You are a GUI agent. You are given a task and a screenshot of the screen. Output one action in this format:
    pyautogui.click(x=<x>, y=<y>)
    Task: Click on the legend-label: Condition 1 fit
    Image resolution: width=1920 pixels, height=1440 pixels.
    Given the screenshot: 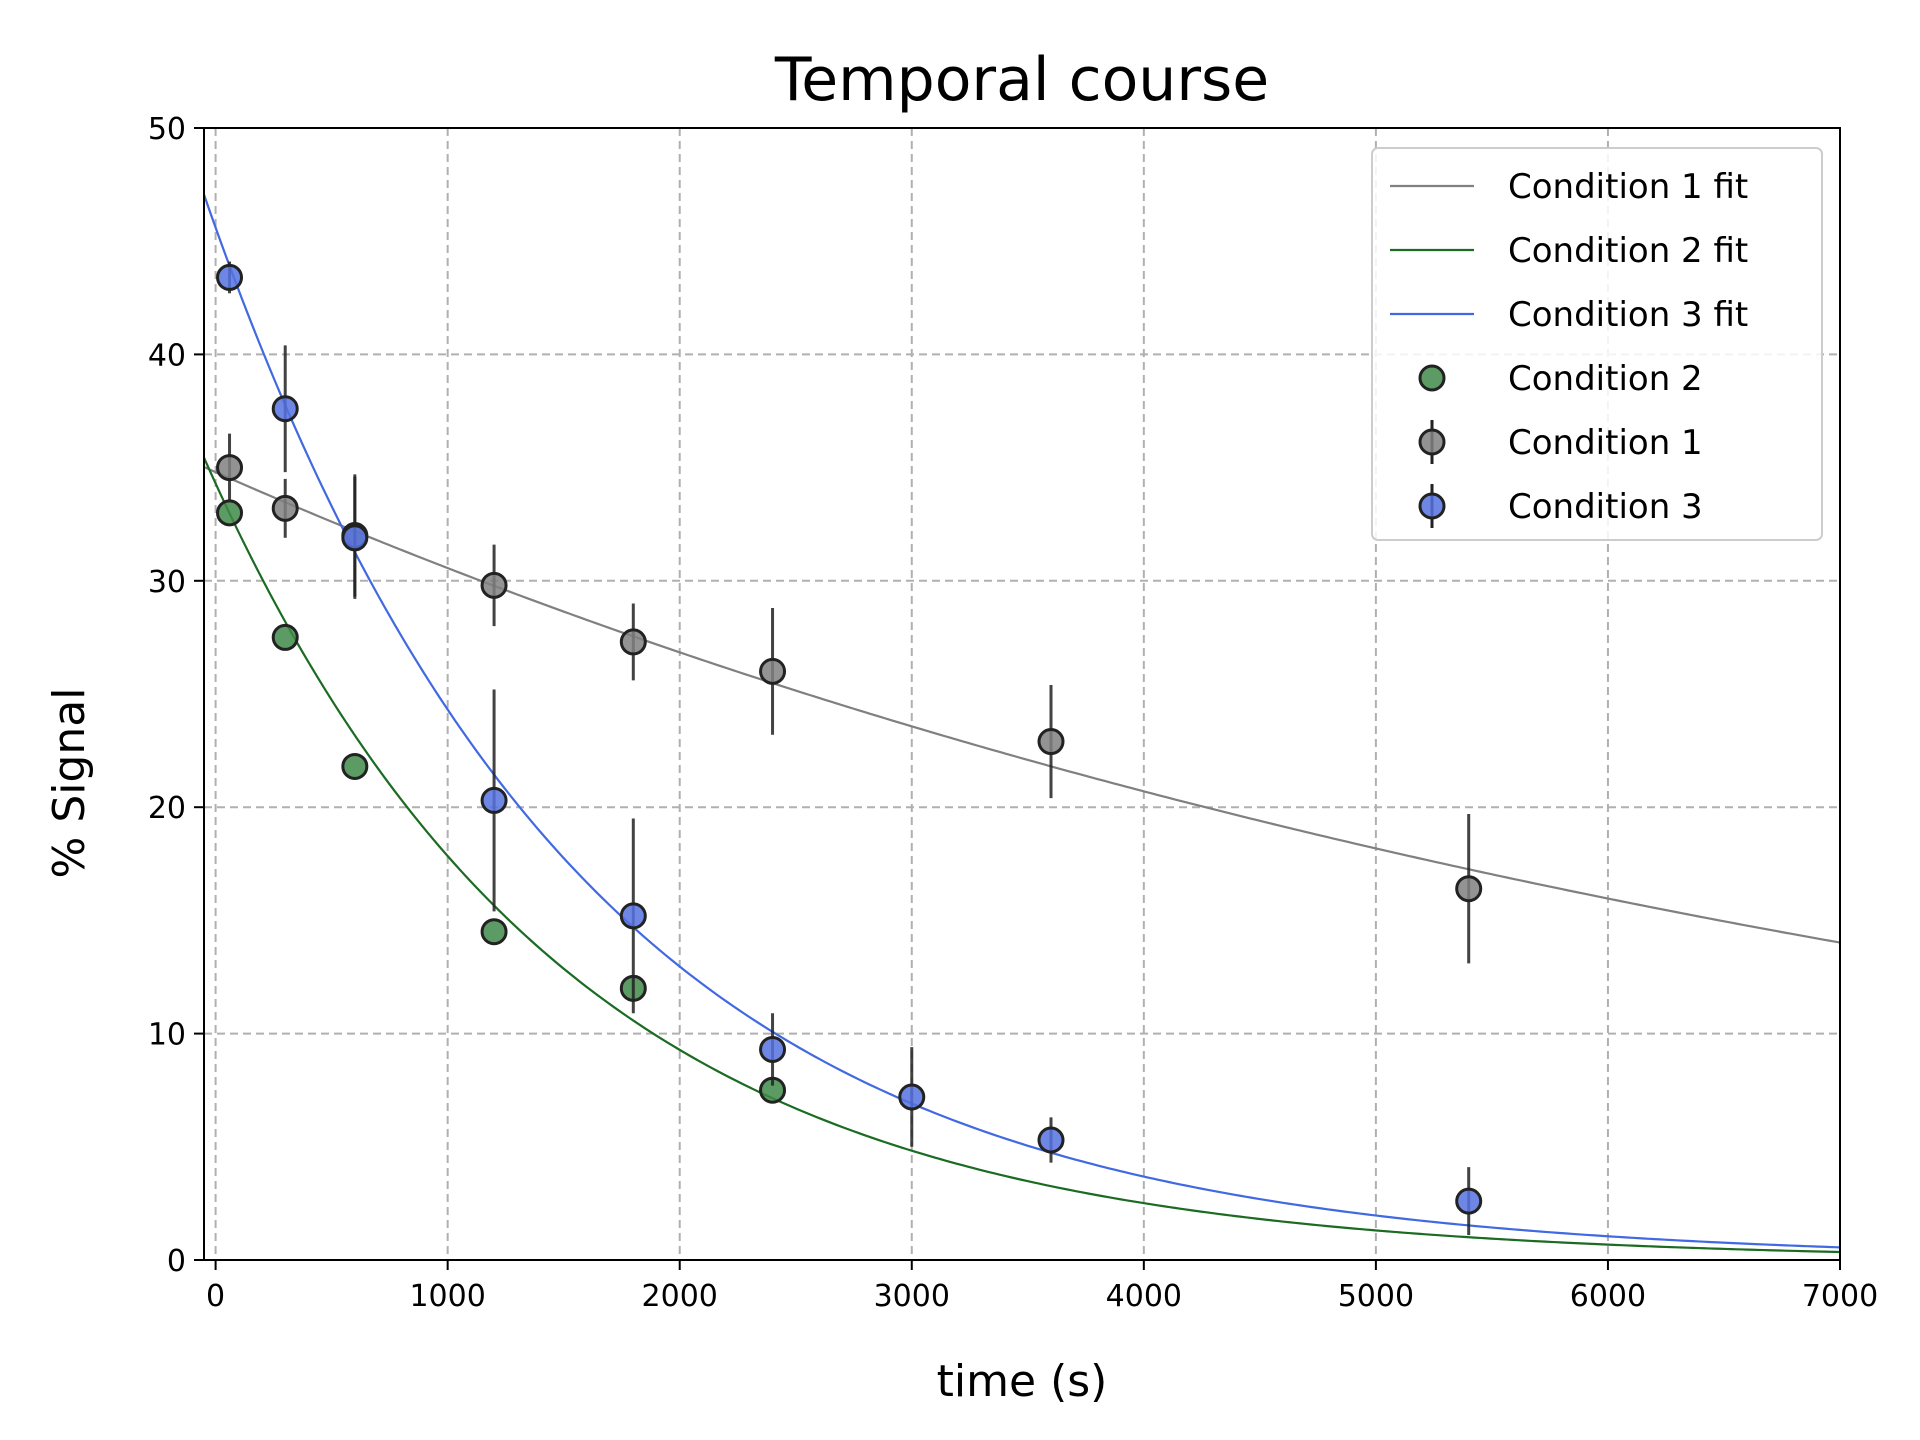 What is the action you would take?
    pyautogui.click(x=1628, y=187)
    